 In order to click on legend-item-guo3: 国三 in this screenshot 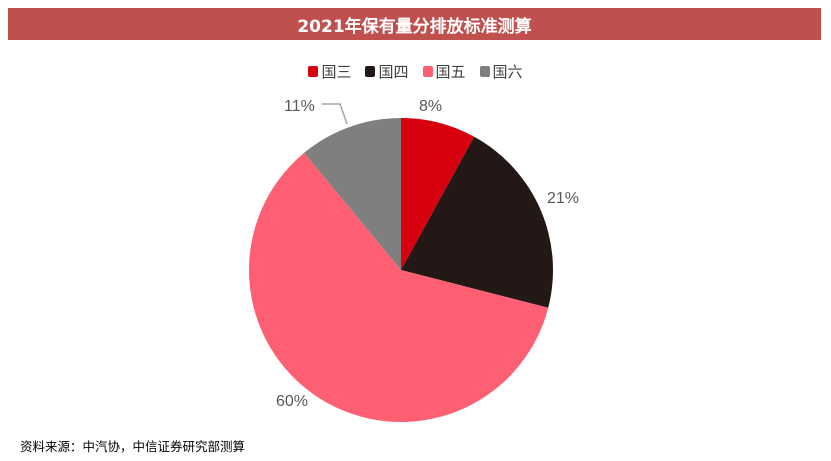, I will do `click(329, 71)`.